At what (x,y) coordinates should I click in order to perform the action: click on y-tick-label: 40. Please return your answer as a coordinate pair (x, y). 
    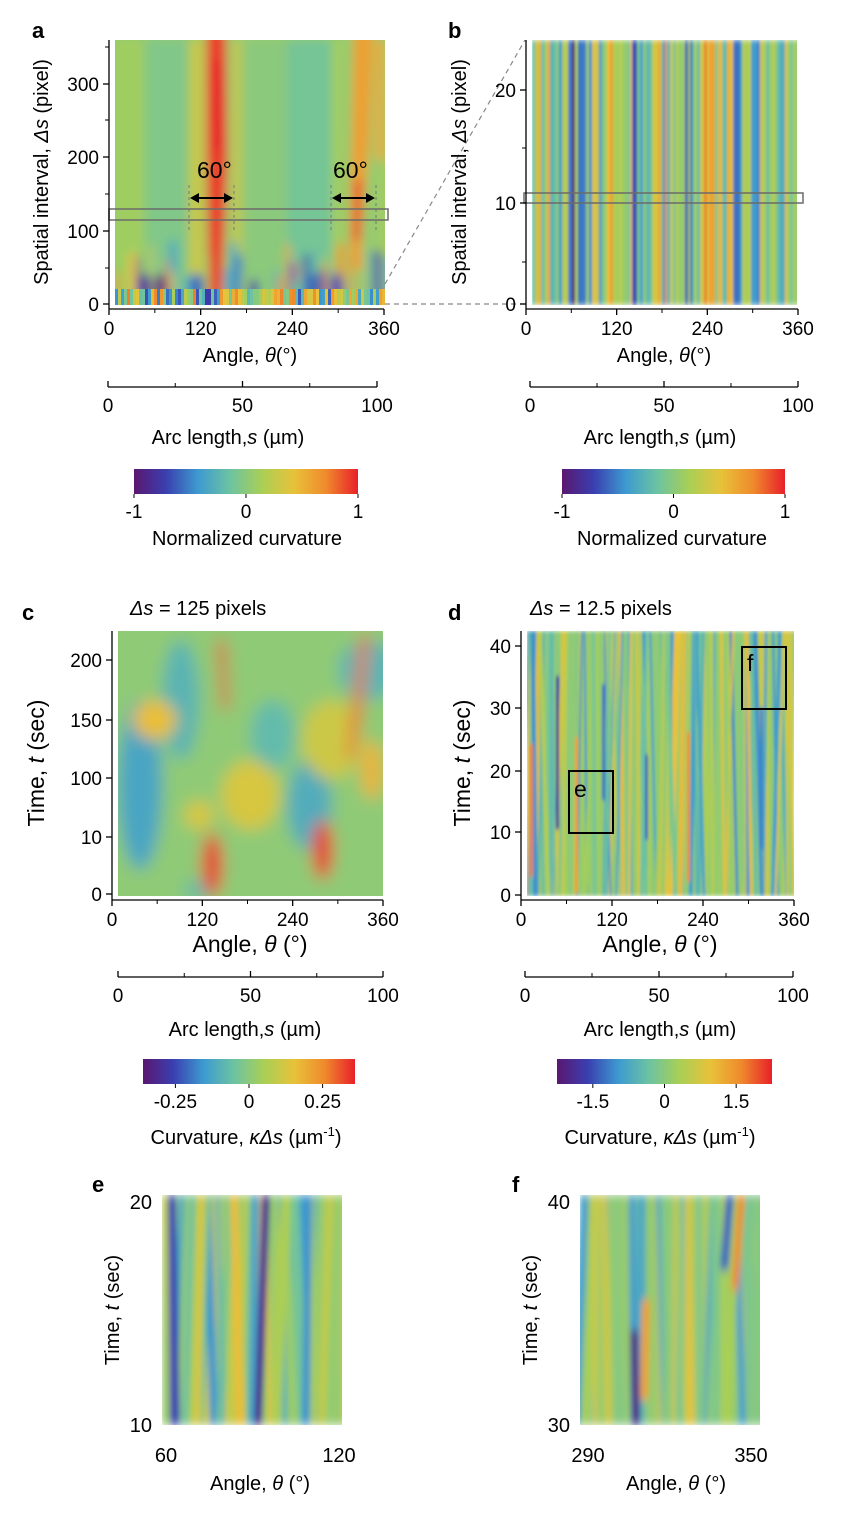
    Looking at the image, I should click on (500, 647).